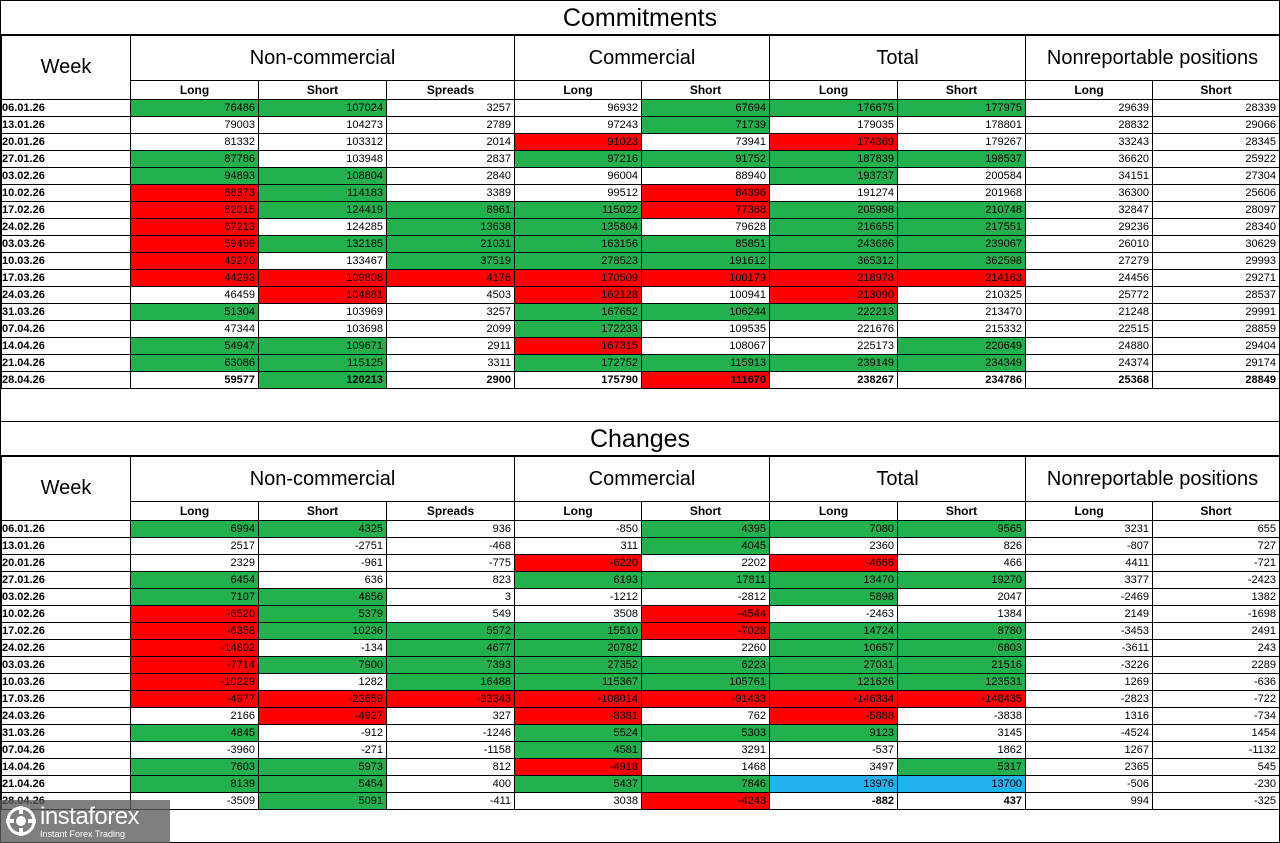 The height and width of the screenshot is (843, 1280). What do you see at coordinates (834, 176) in the screenshot?
I see `value-cell: 193737` at bounding box center [834, 176].